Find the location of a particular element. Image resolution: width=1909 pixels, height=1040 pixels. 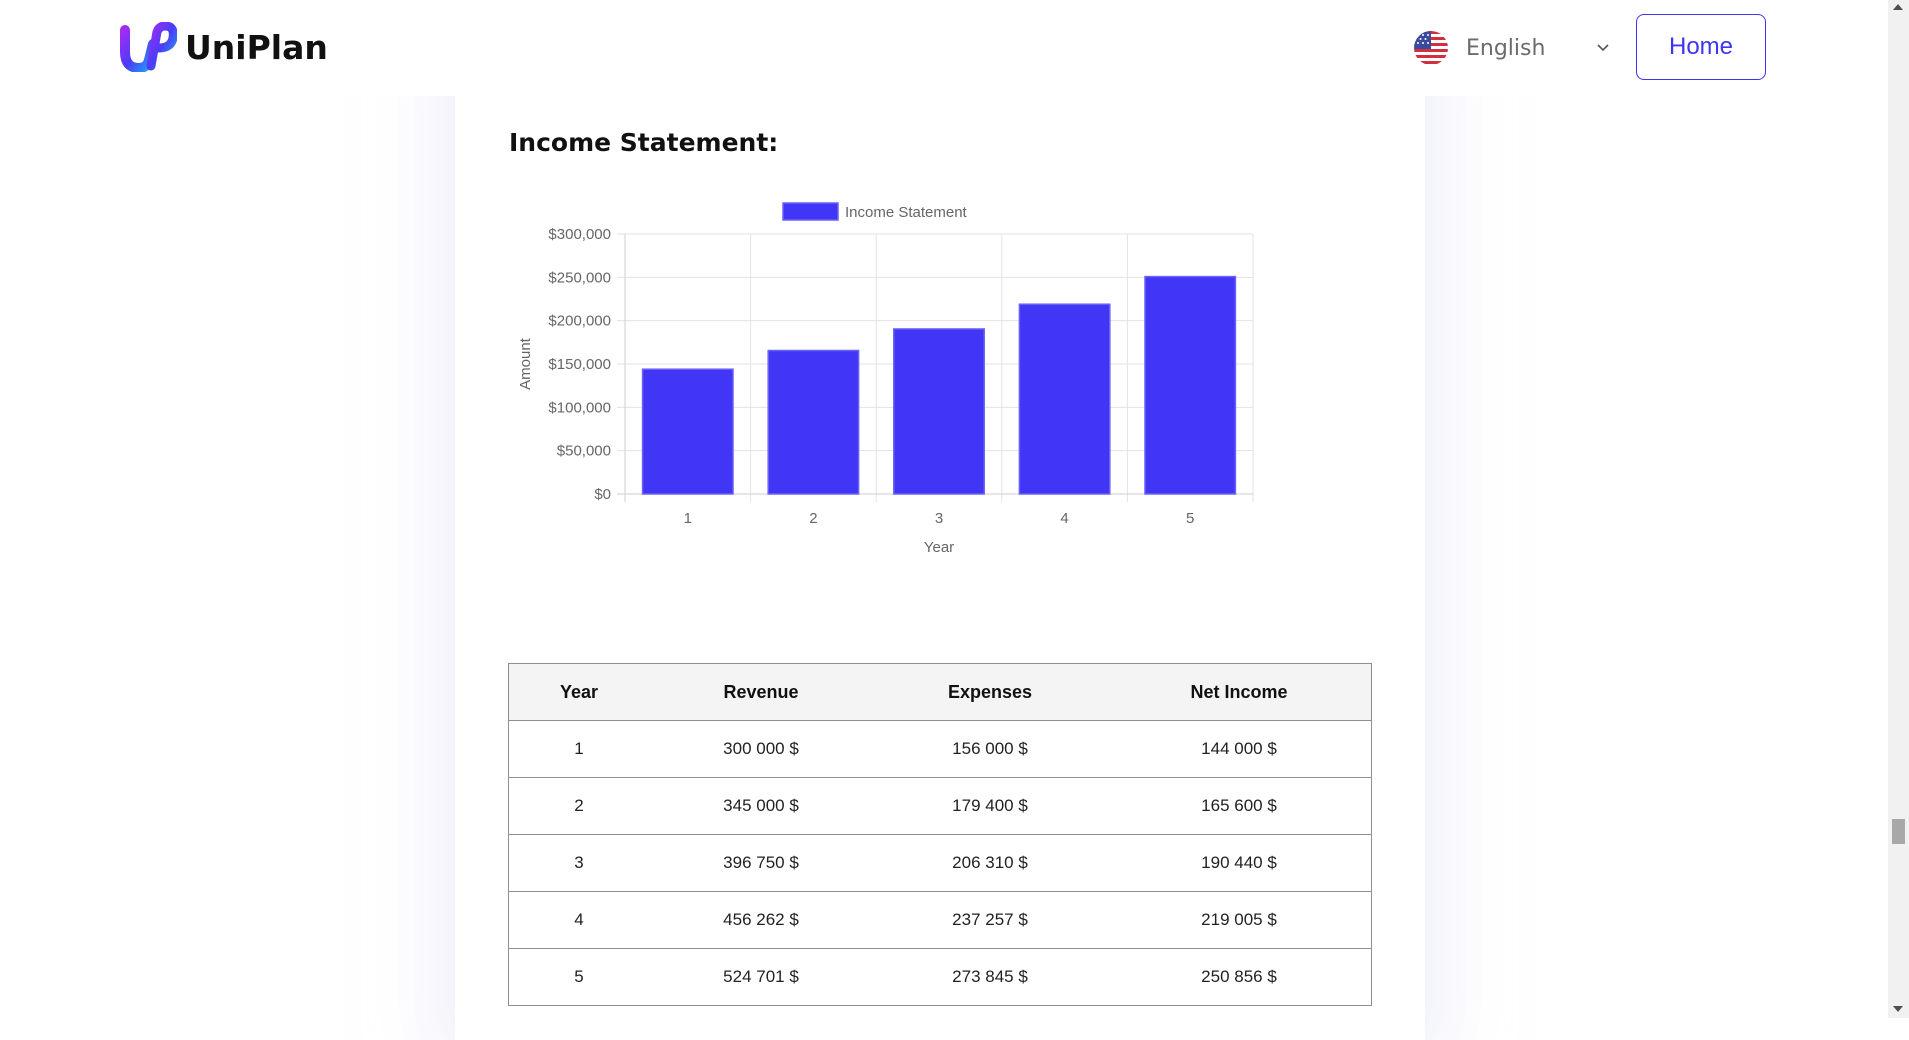

col-year-header: Year is located at coordinates (578, 692).